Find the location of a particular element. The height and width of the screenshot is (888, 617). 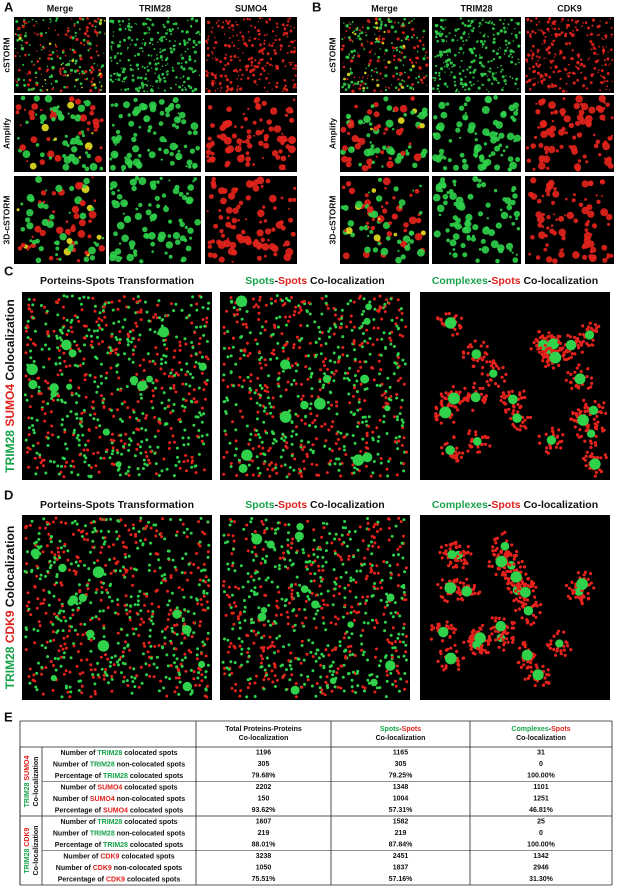

column-header: Merge is located at coordinates (384, 8).